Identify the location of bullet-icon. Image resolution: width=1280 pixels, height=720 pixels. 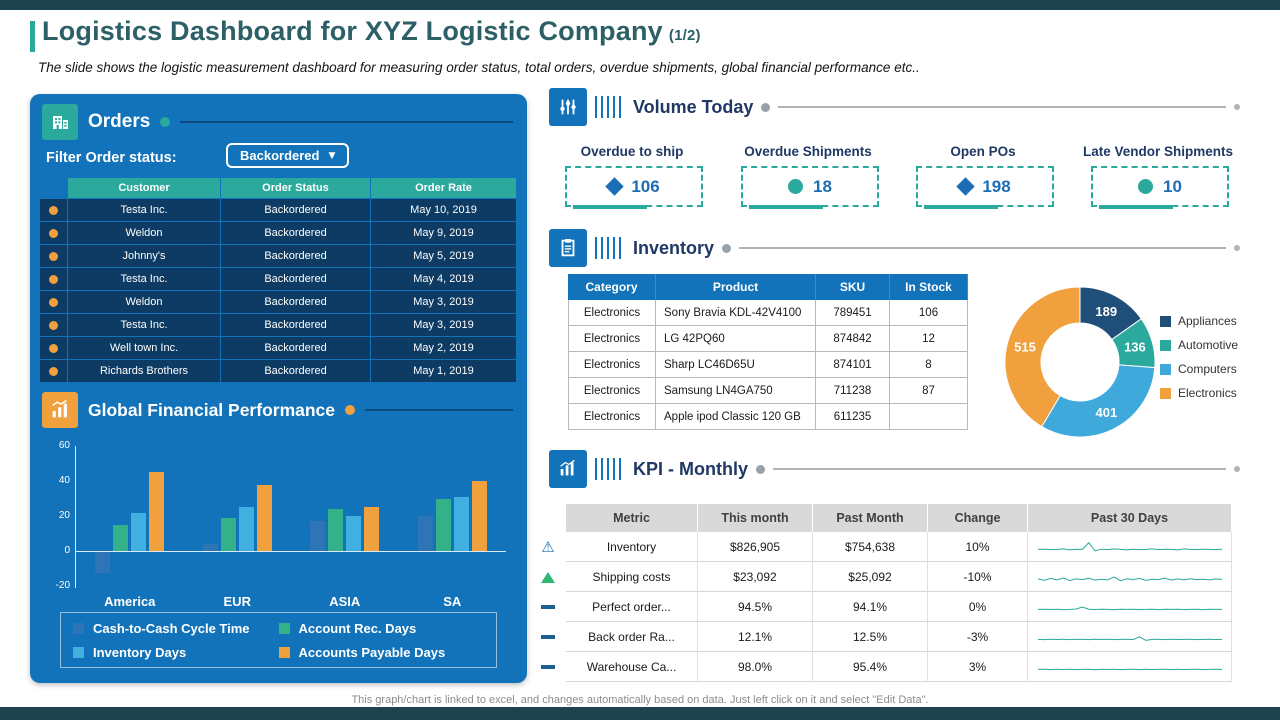
(53, 279).